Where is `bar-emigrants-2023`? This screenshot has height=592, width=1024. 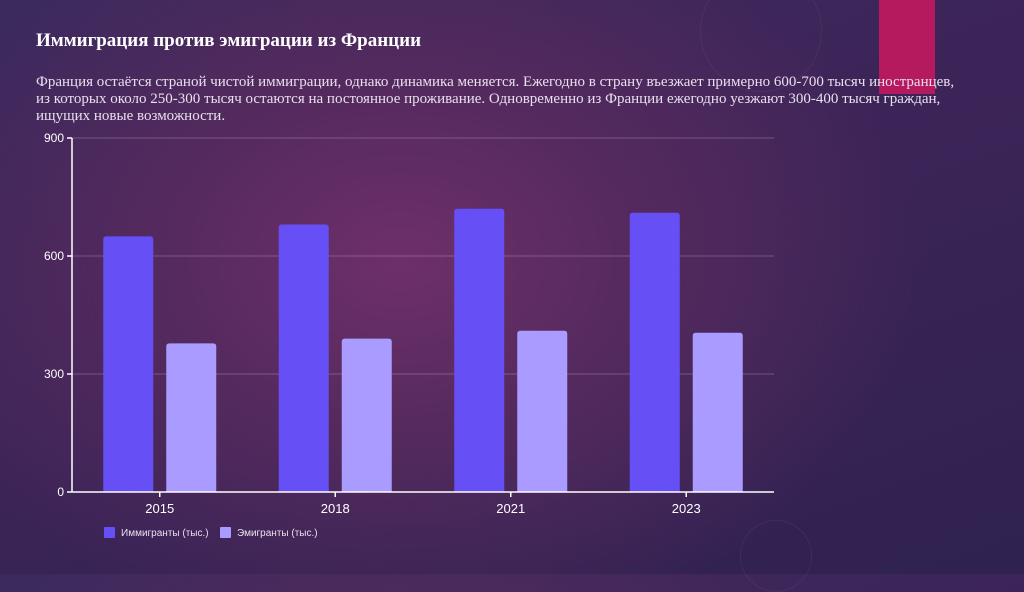
bar-emigrants-2023 is located at coordinates (717, 412).